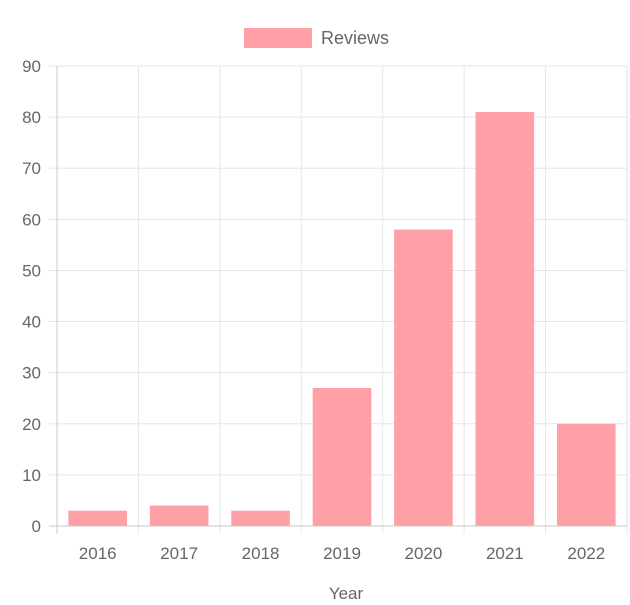 Image resolution: width=630 pixels, height=605 pixels. Describe the element at coordinates (98, 553) in the screenshot. I see `x-tick-label: 2016` at that location.